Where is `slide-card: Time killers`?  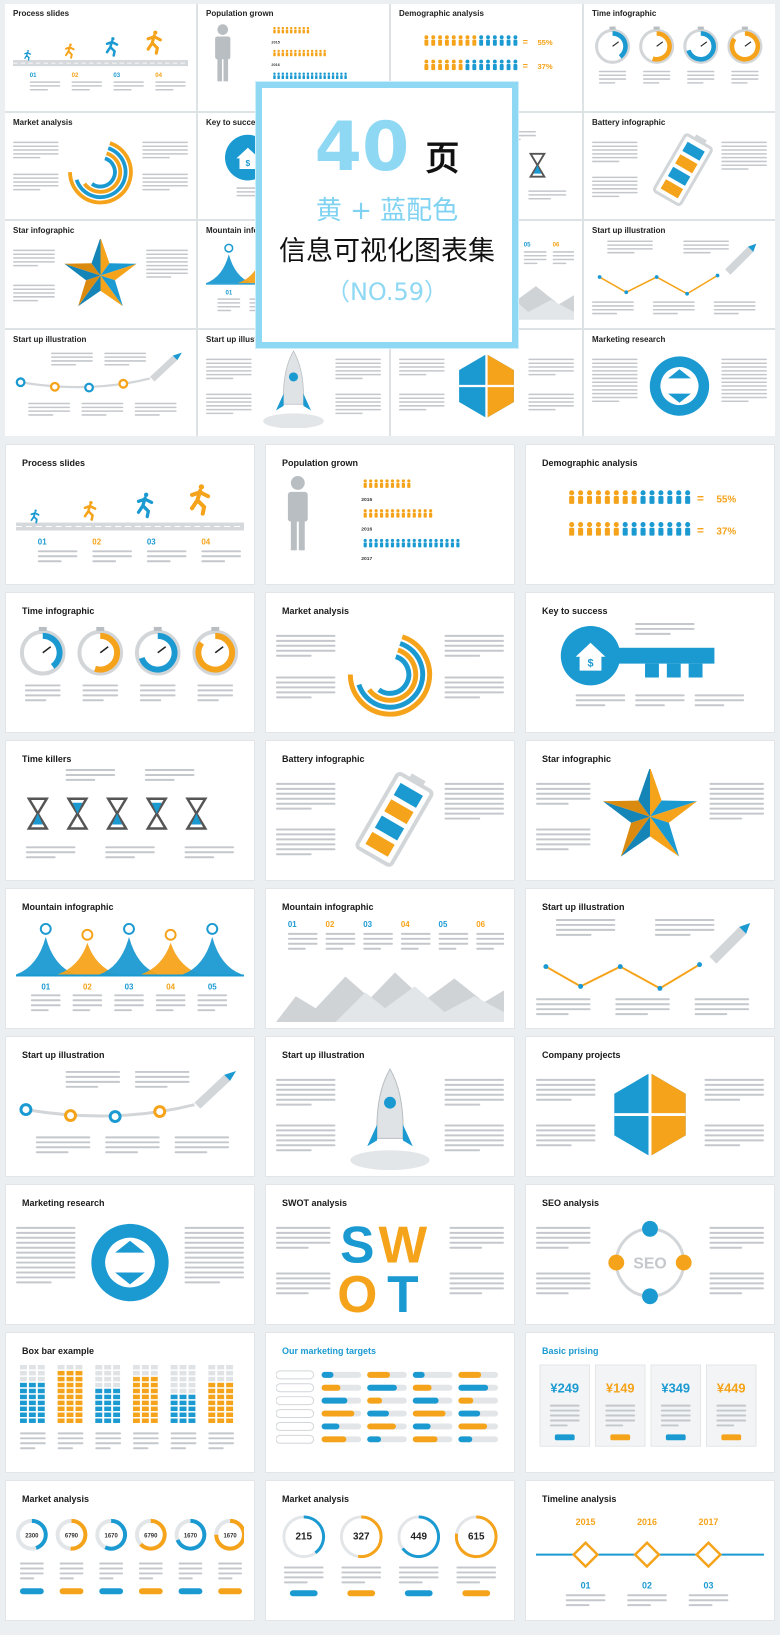
slide-card: Time killers is located at coordinates (130, 810).